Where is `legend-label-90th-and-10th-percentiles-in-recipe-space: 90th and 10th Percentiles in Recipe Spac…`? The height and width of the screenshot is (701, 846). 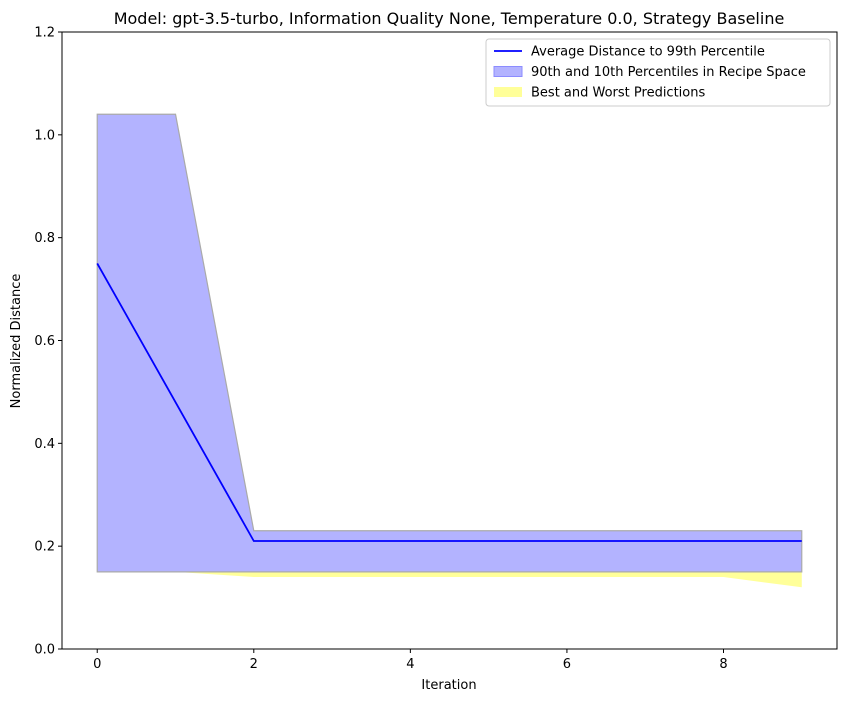
legend-label-90th-and-10th-percentiles-in-recipe-space: 90th and 10th Percentiles in Recipe Spac… is located at coordinates (668, 72).